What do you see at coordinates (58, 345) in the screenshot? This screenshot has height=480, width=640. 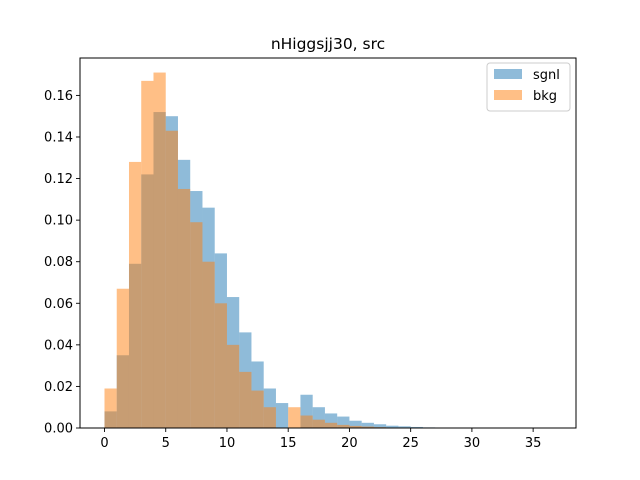 I see `y-tick-label-2: 0.04` at bounding box center [58, 345].